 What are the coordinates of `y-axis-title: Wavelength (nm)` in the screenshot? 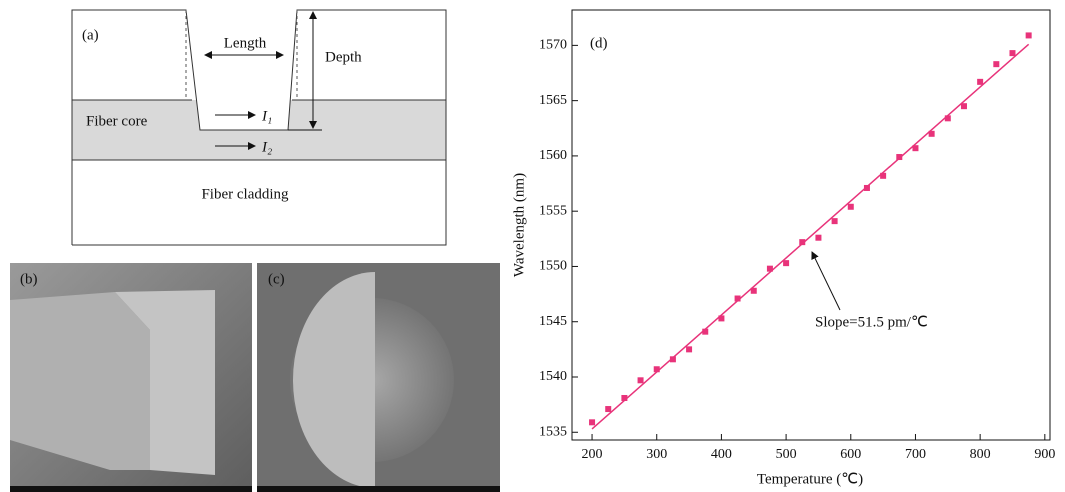 It's located at (519, 225).